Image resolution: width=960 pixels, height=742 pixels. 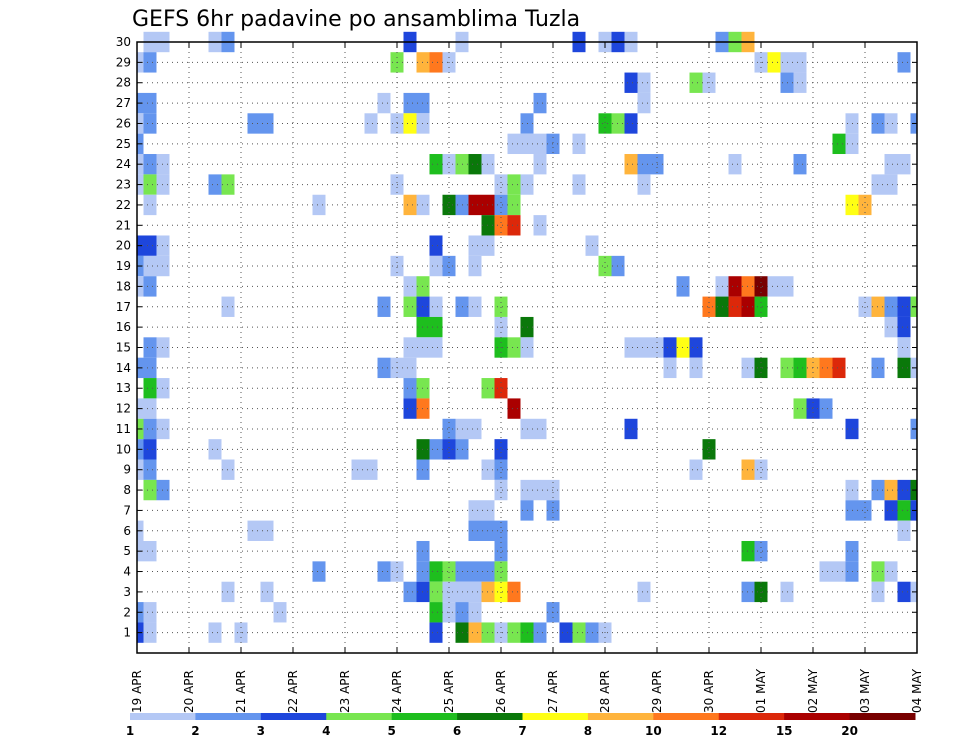 What do you see at coordinates (123, 368) in the screenshot?
I see `y-tick-label: 14` at bounding box center [123, 368].